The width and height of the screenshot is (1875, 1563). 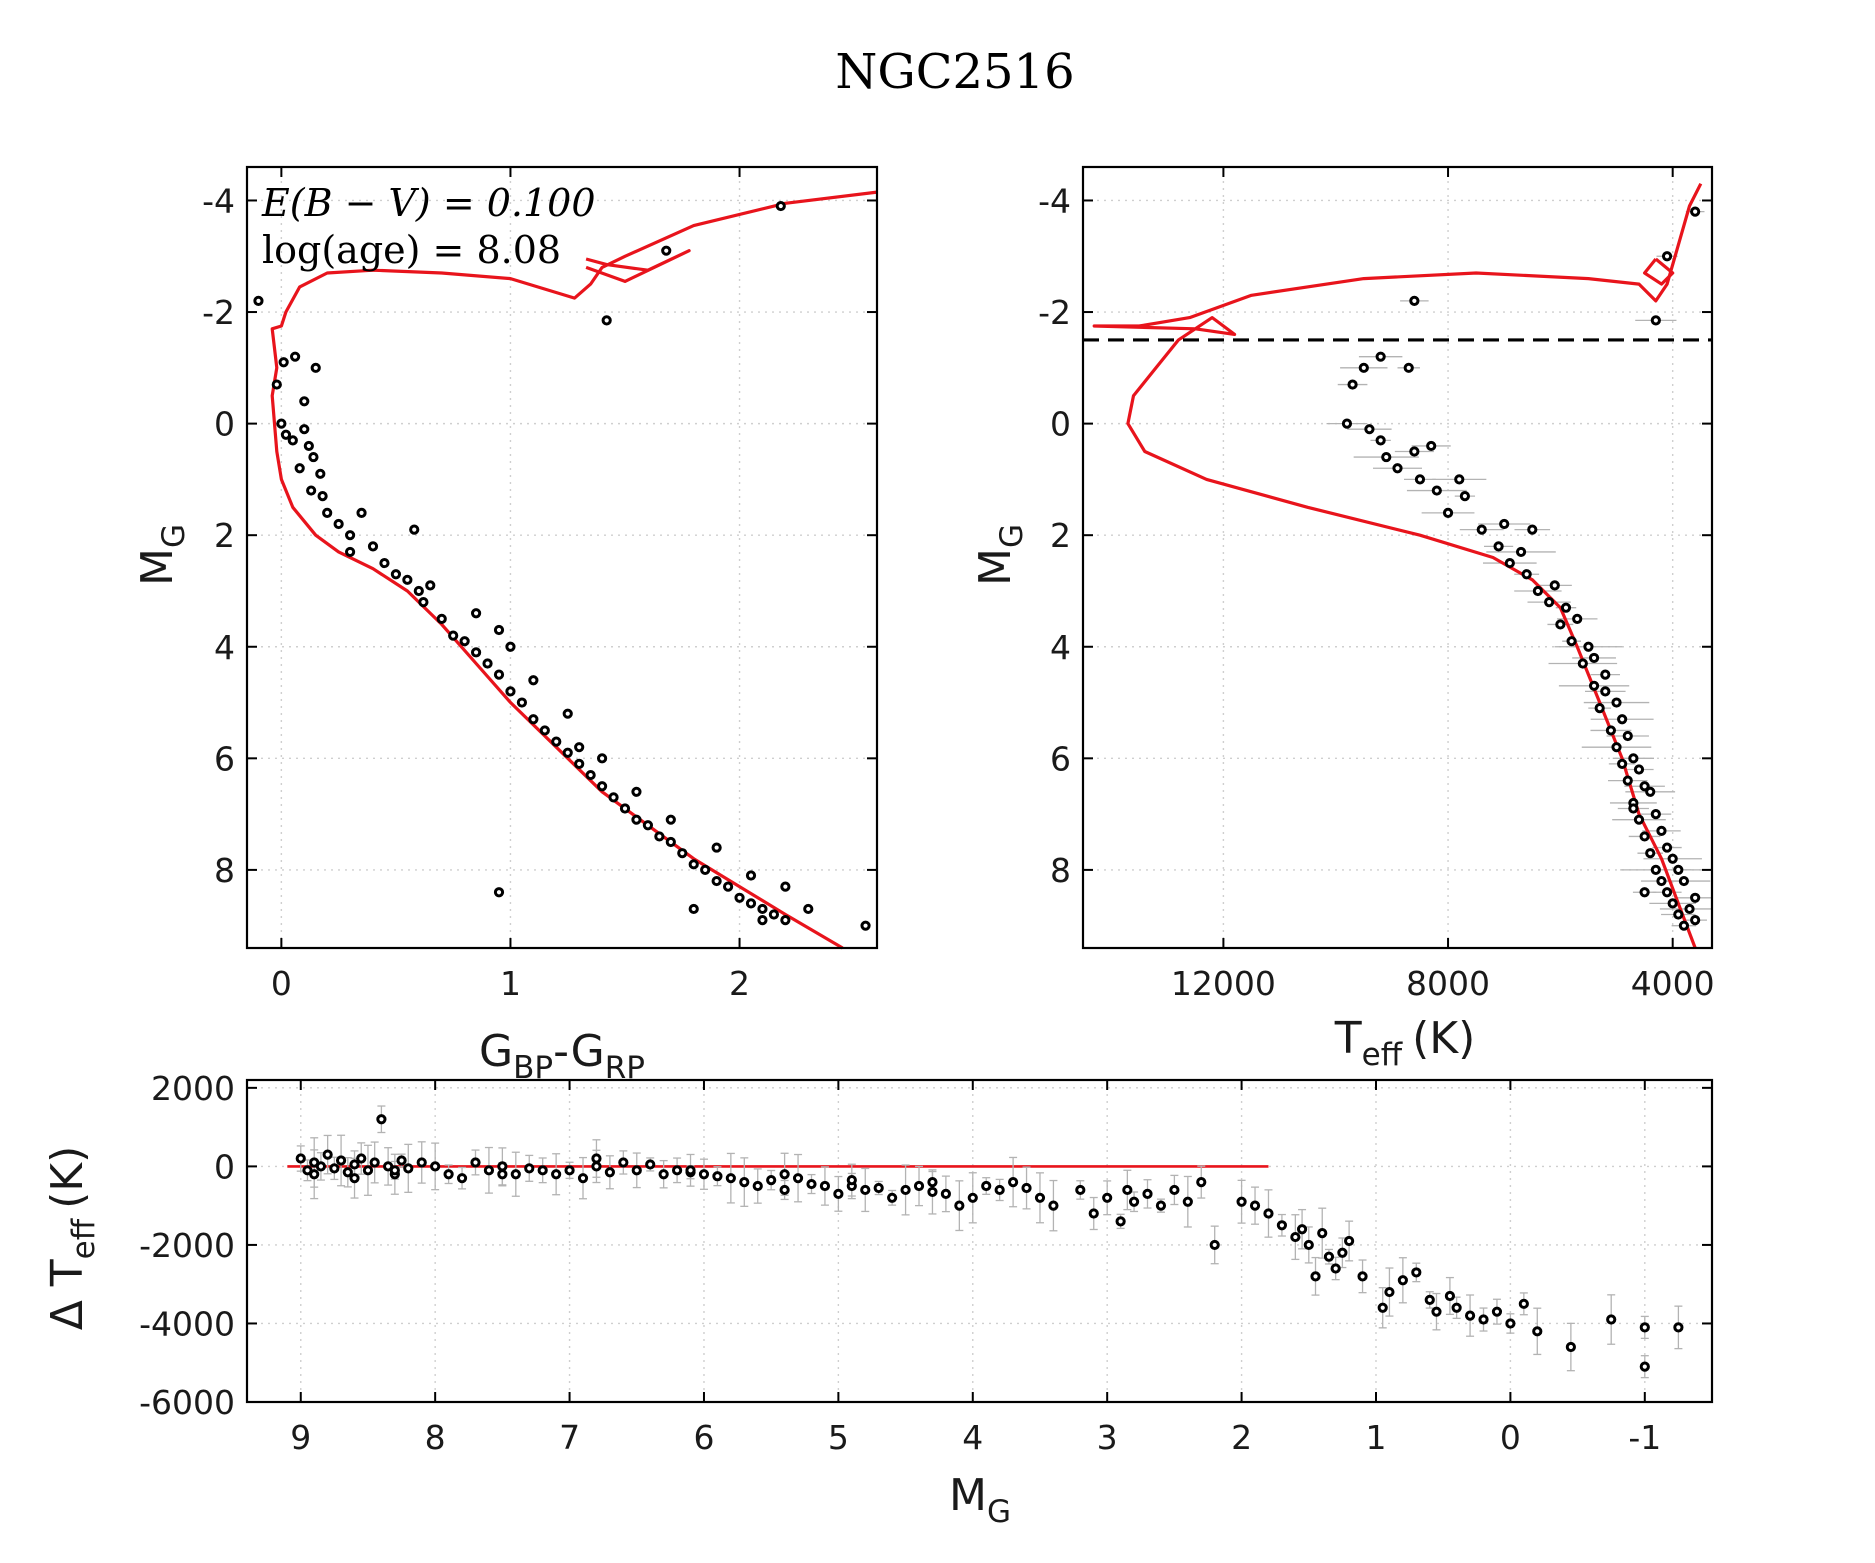 I want to click on cmd-y-axis-title: MG, so click(x=162, y=555).